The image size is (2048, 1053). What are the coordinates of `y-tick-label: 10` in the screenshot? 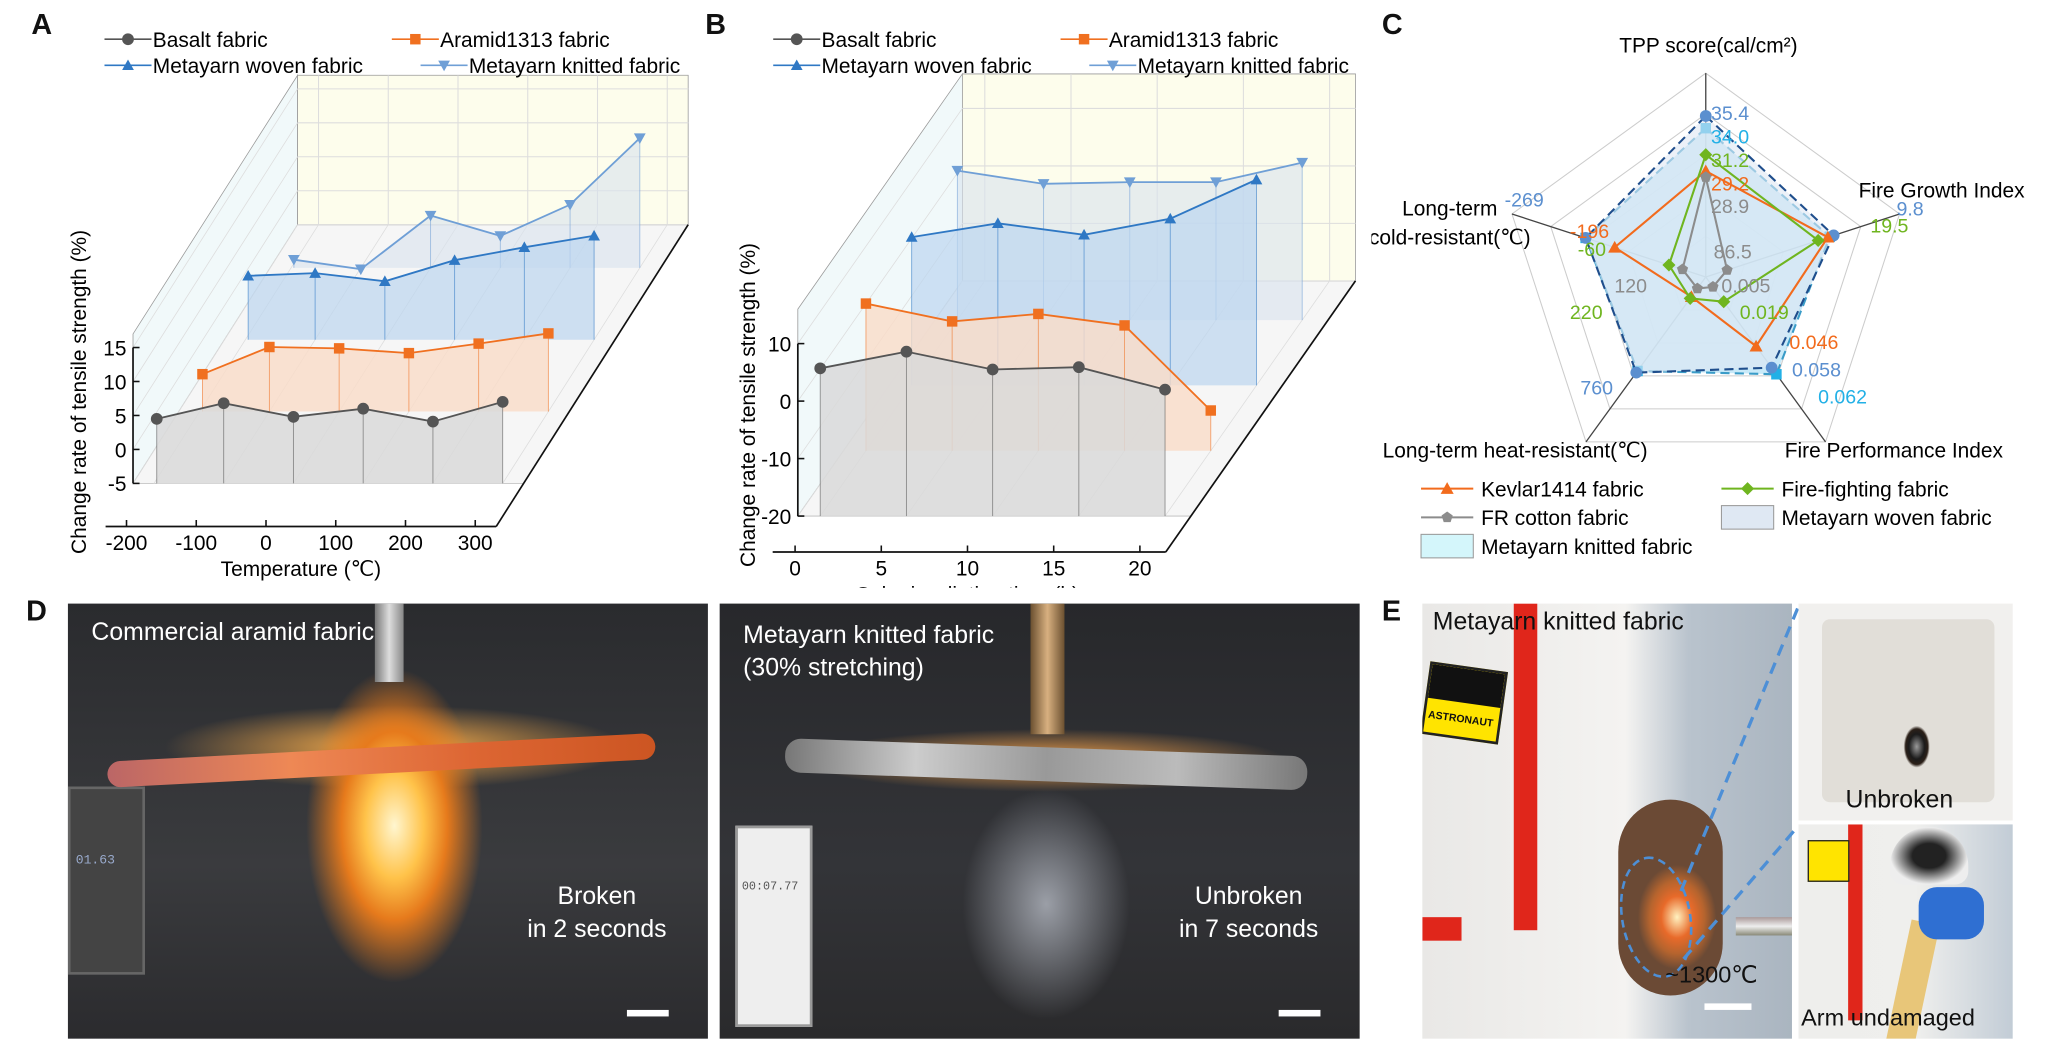 It's located at (779, 344).